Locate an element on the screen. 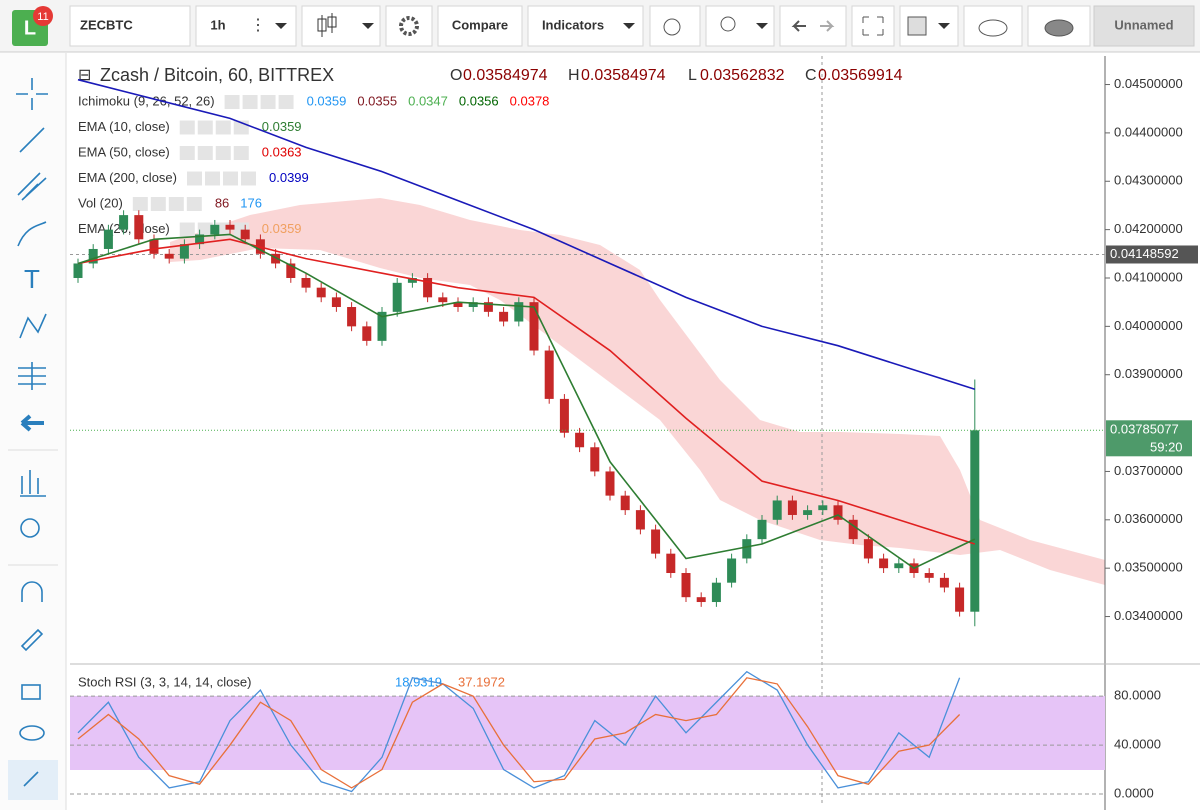 The width and height of the screenshot is (1200, 810). settings-box is located at coordinates (409, 26).